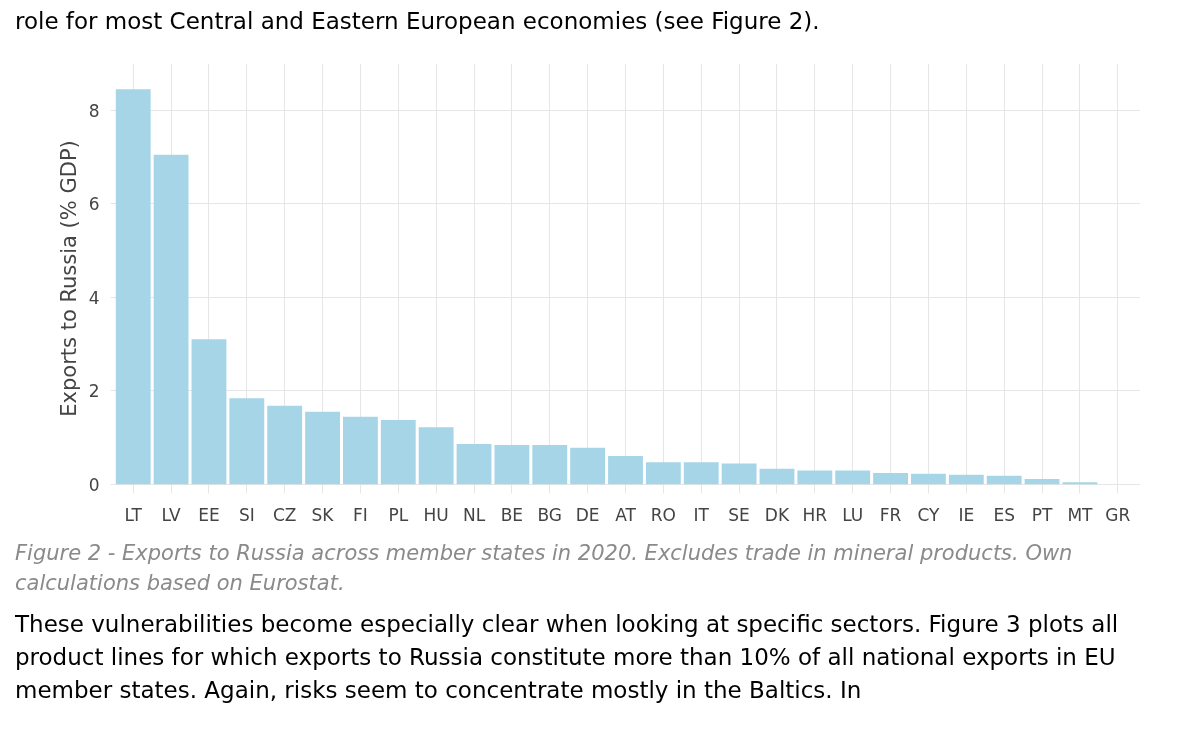  What do you see at coordinates (246, 514) in the screenshot?
I see `x-tick-label: SI` at bounding box center [246, 514].